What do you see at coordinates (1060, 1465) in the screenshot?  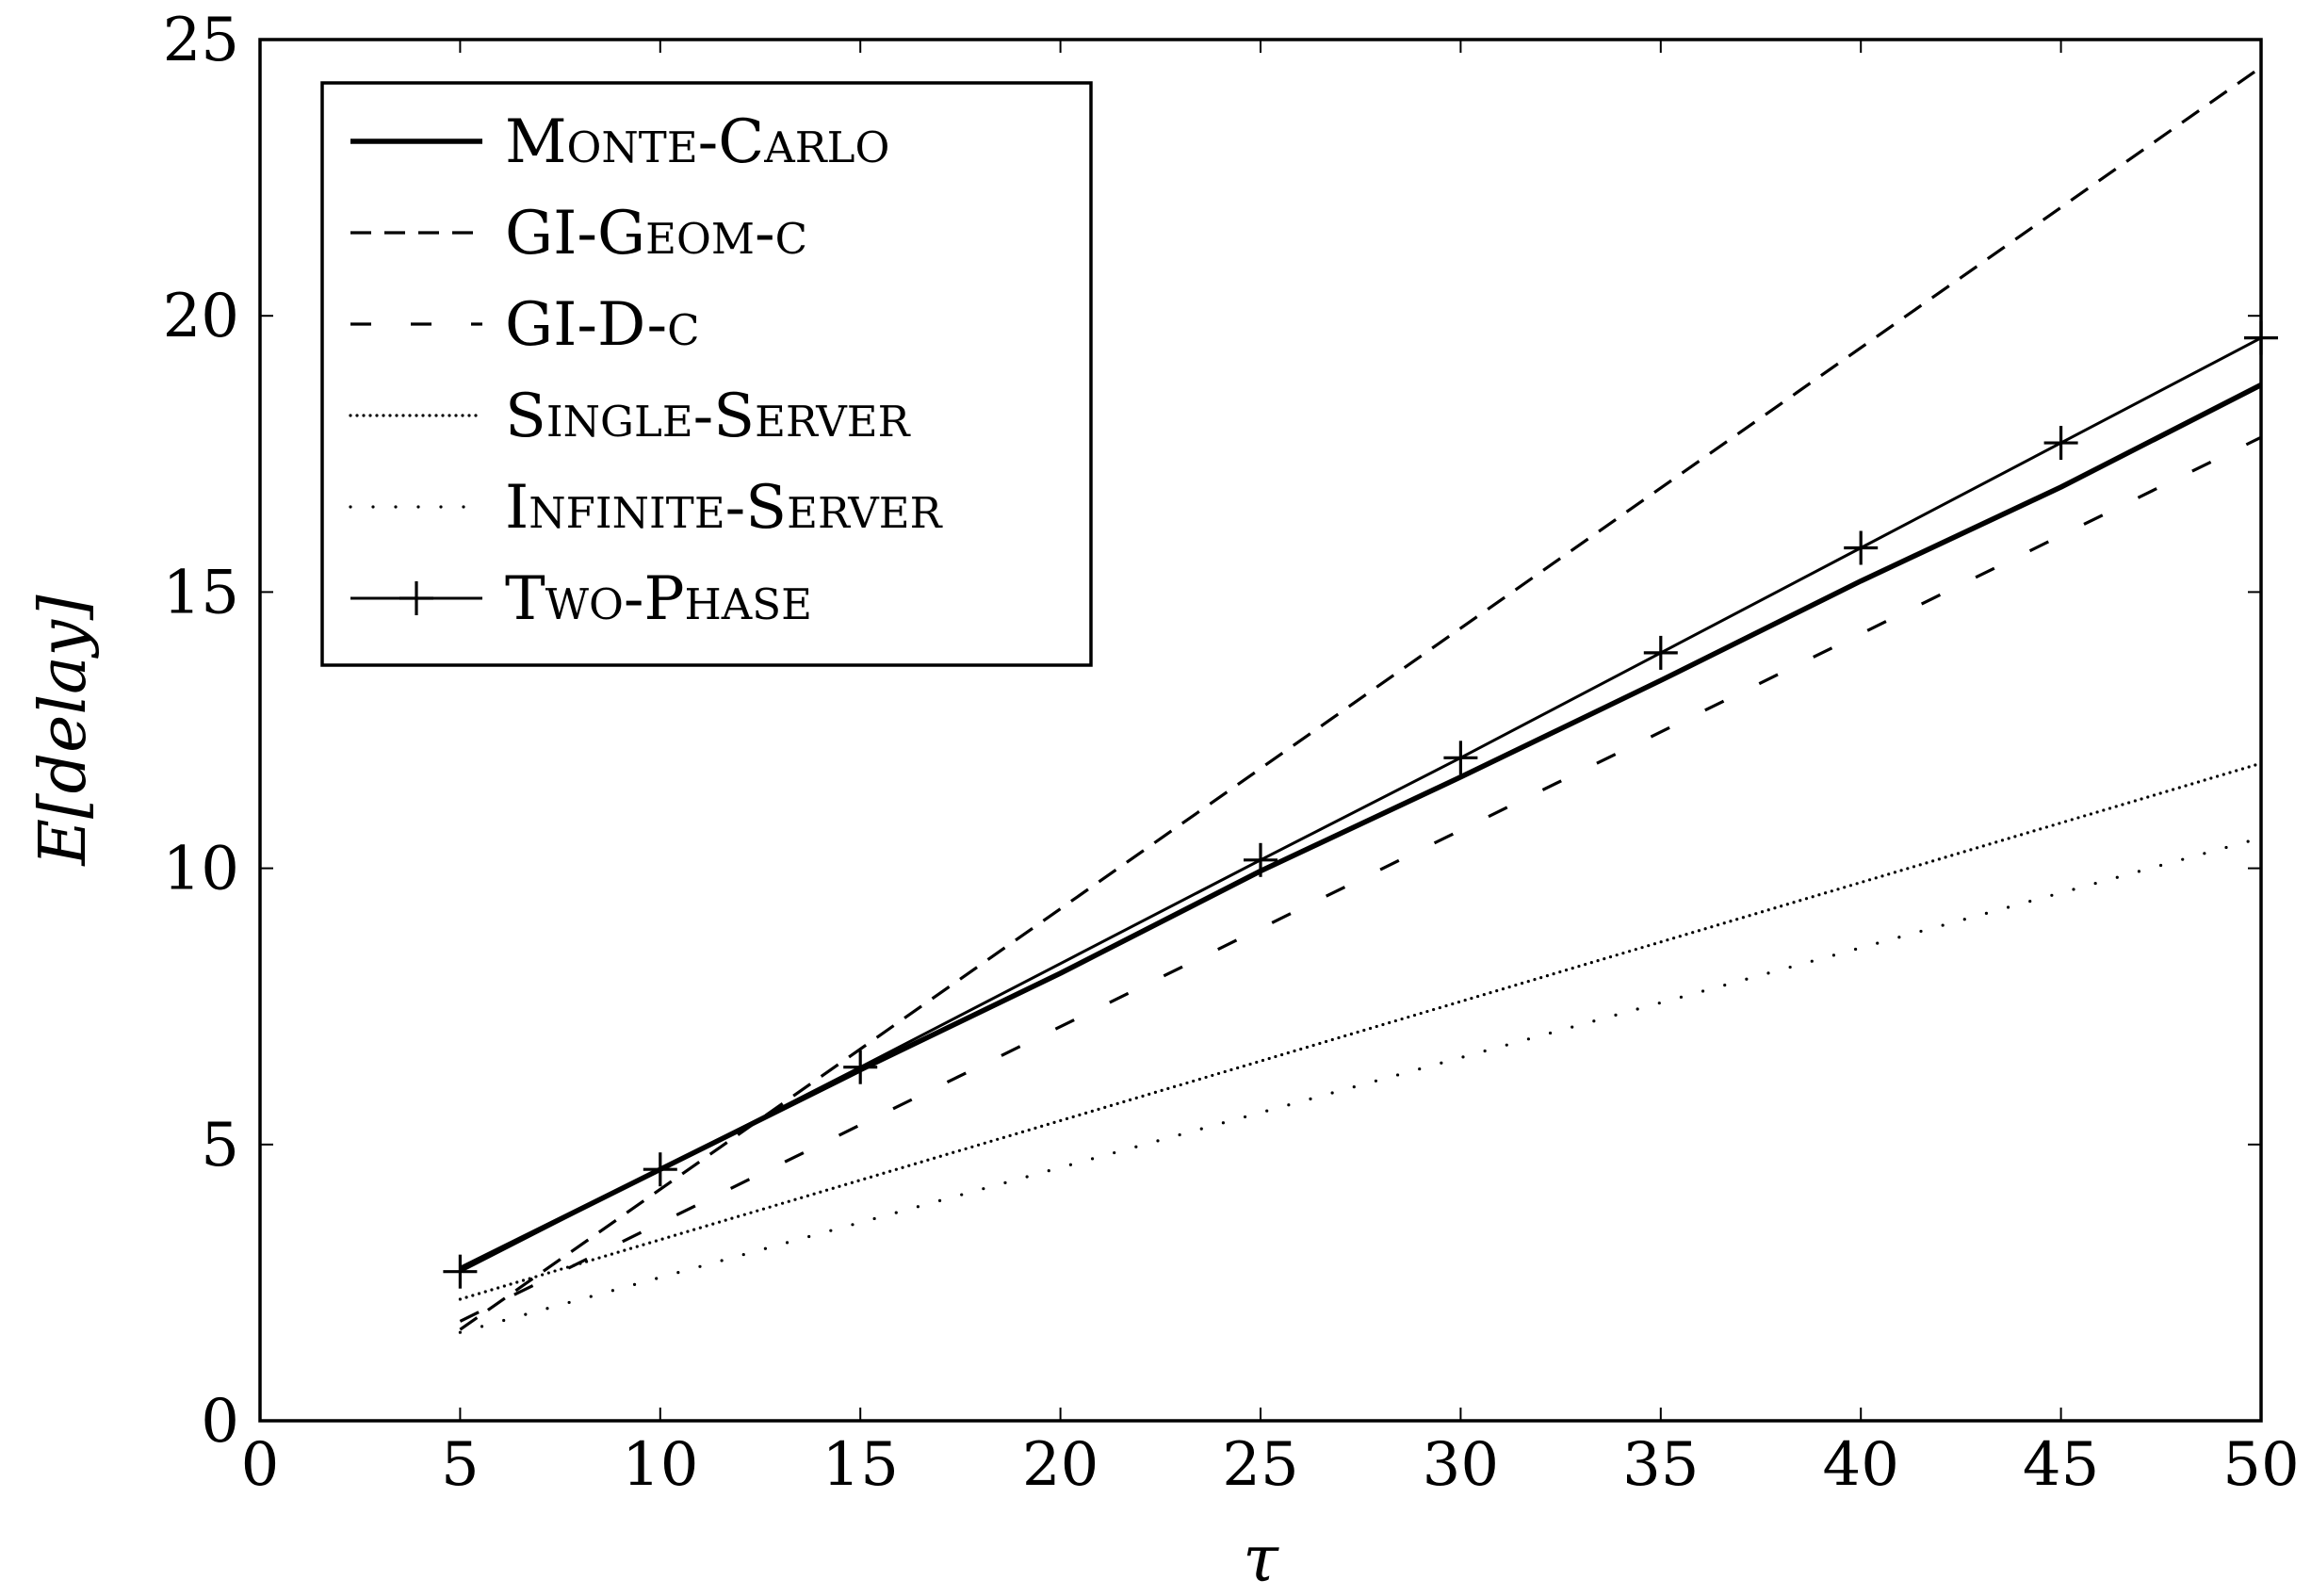 I see `x-tick-label: 20` at bounding box center [1060, 1465].